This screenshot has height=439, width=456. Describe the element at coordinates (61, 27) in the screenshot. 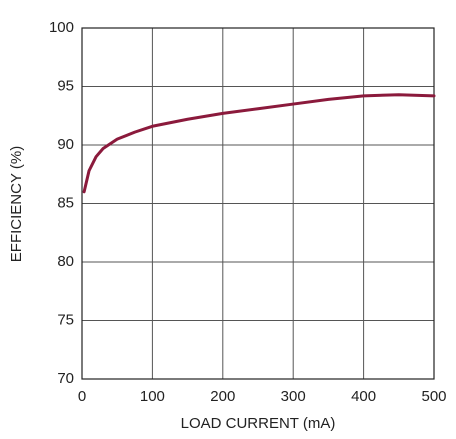

I see `y-tick-label: 100` at that location.